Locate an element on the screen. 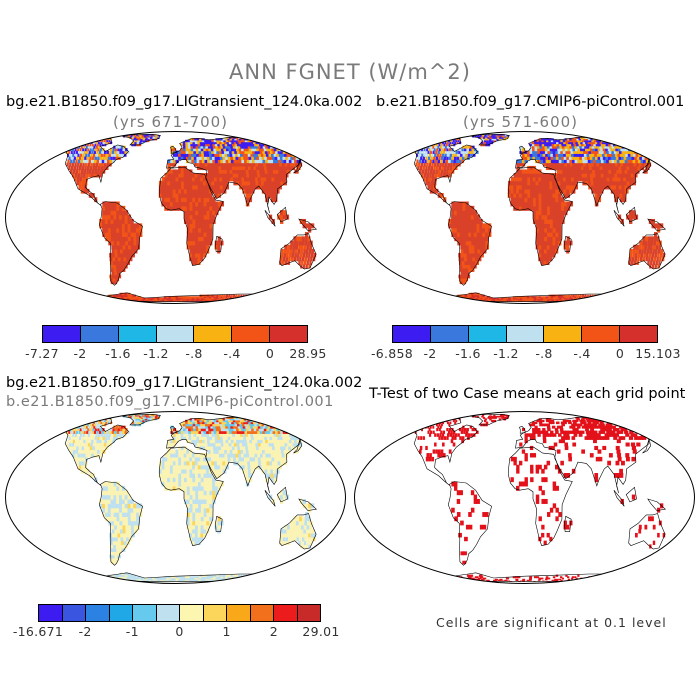 This screenshot has width=700, height=700. colorbar-tick-label: -1 is located at coordinates (132, 631).